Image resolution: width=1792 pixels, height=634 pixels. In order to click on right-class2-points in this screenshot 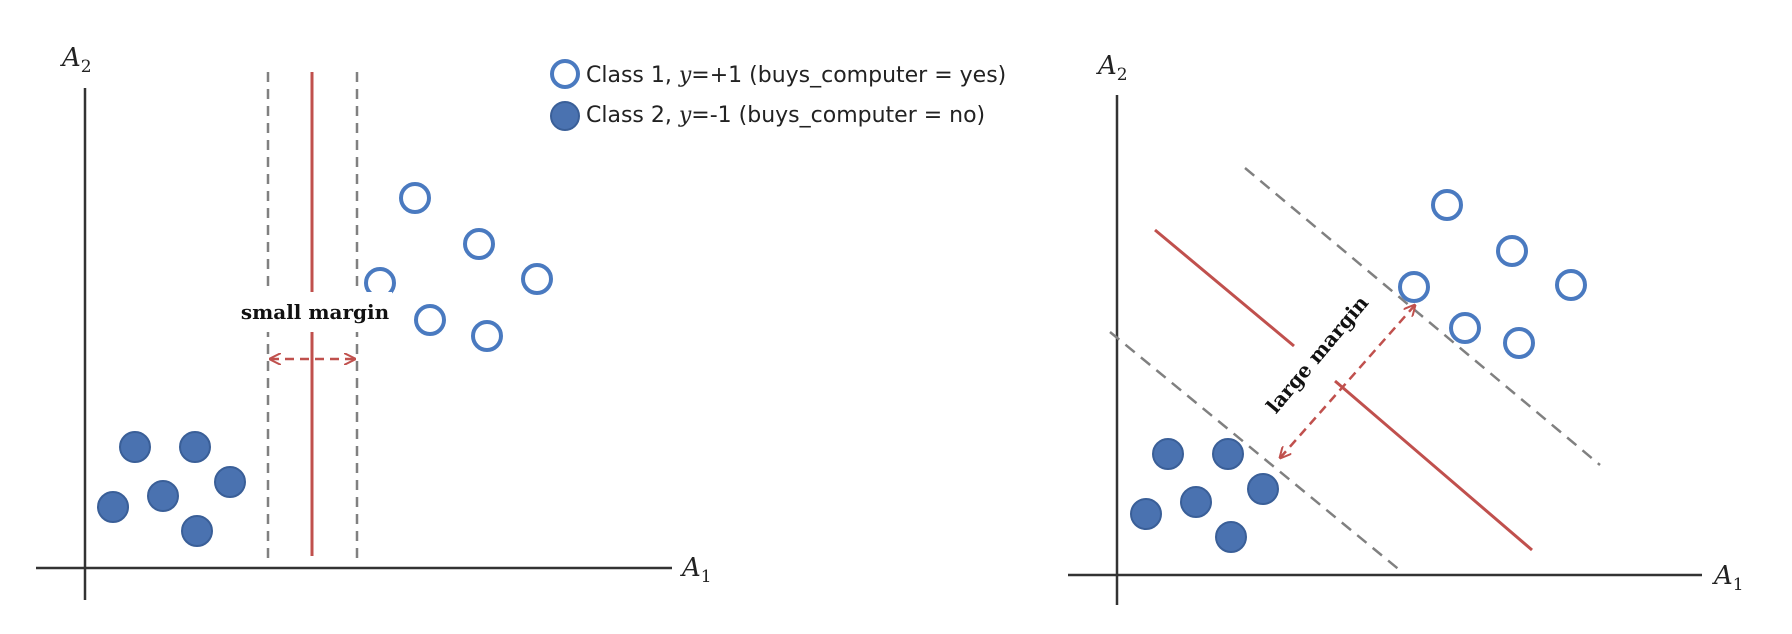, I will do `click(1204, 495)`.